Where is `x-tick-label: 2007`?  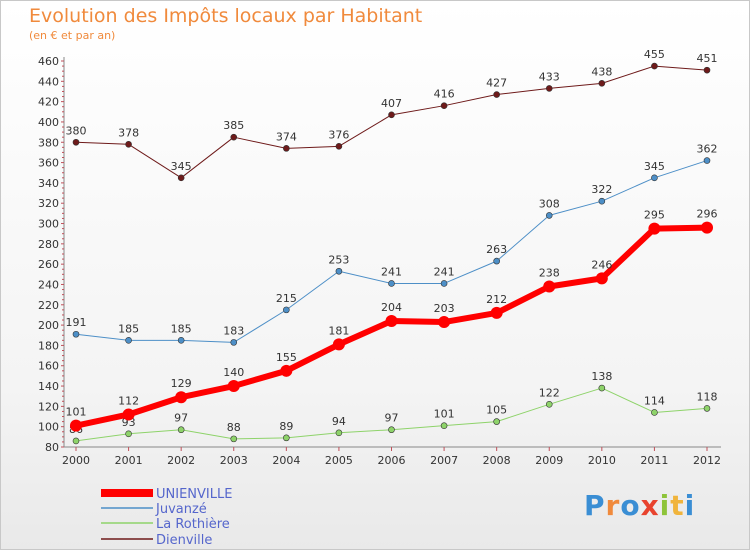
x-tick-label: 2007 is located at coordinates (444, 460).